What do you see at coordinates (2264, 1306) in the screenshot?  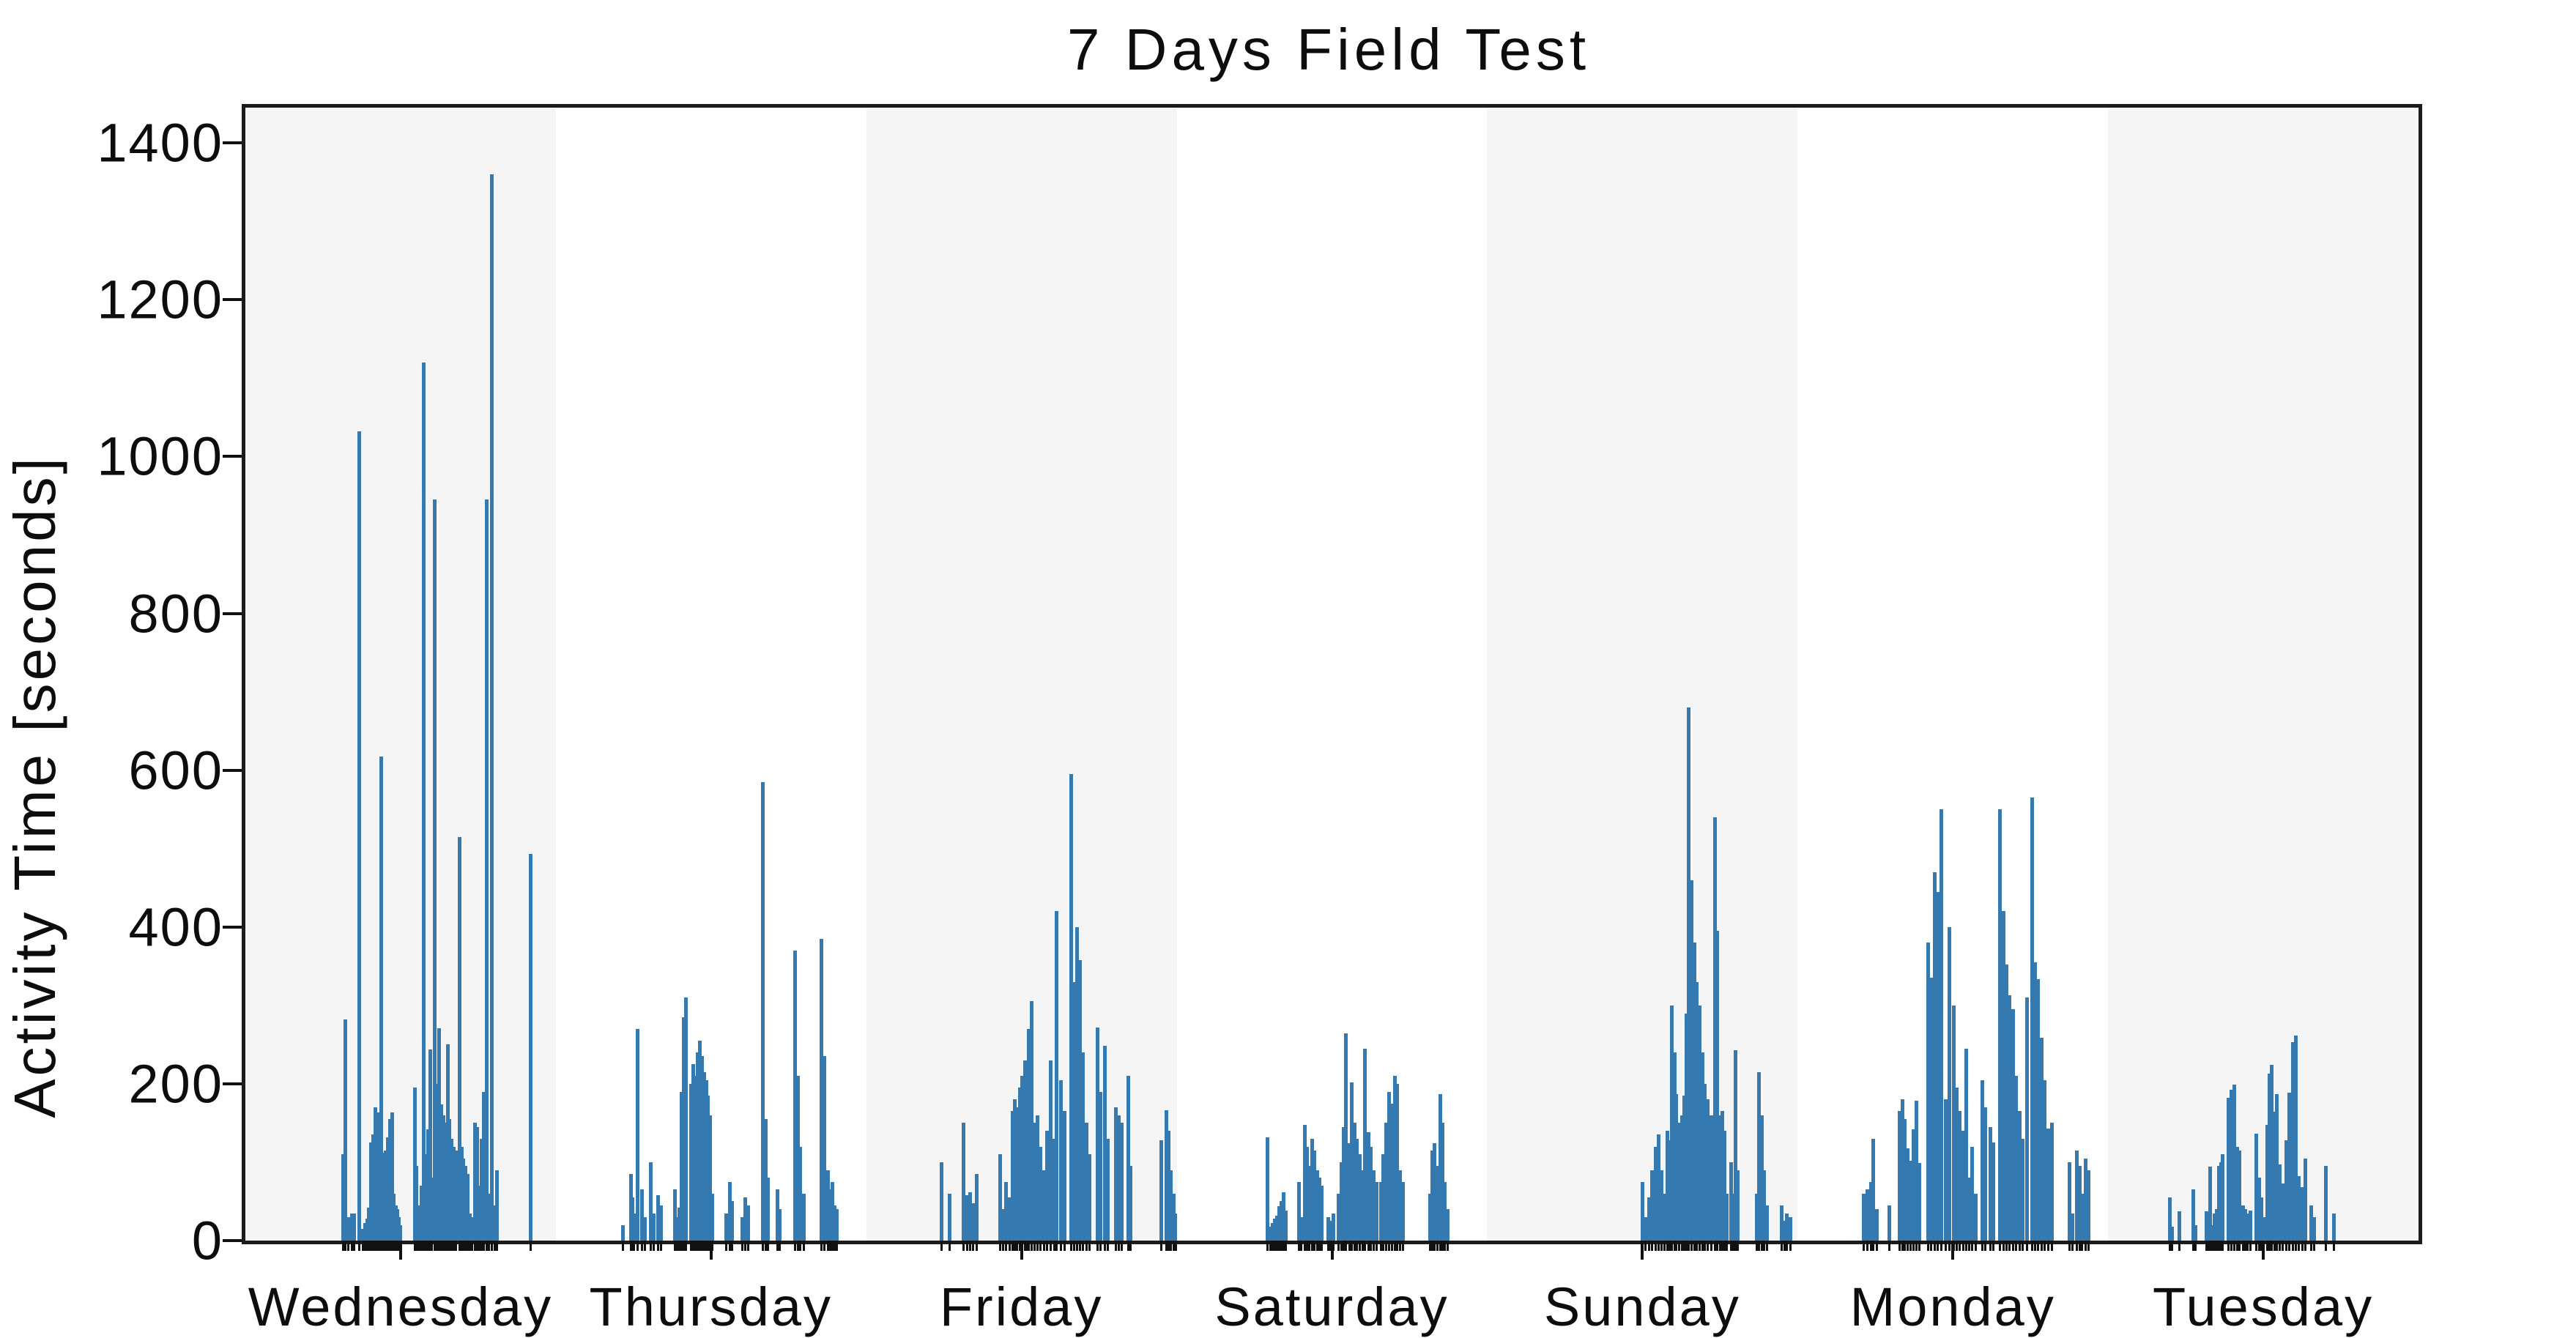 I see `x-tick-label-tuesday: Tuesday` at bounding box center [2264, 1306].